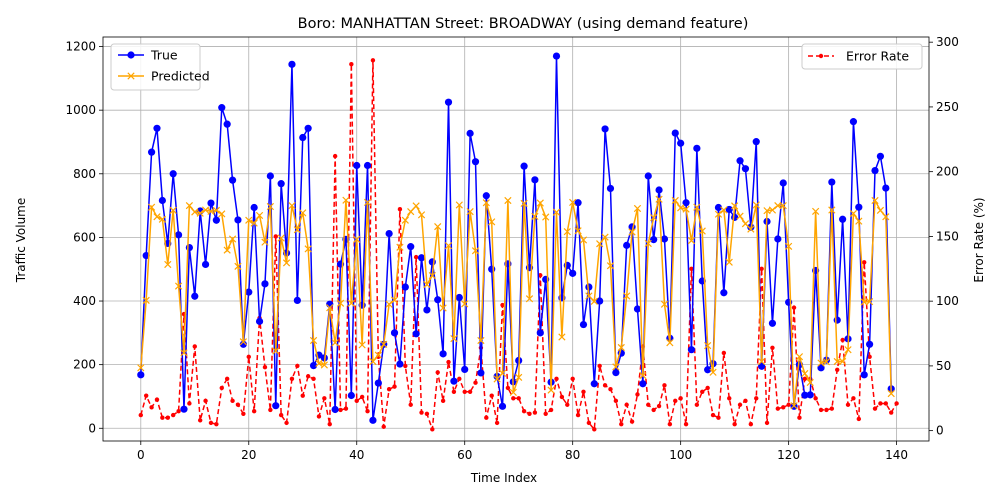 Image resolution: width=1000 pixels, height=500 pixels. I want to click on x-tick-label: 120, so click(788, 455).